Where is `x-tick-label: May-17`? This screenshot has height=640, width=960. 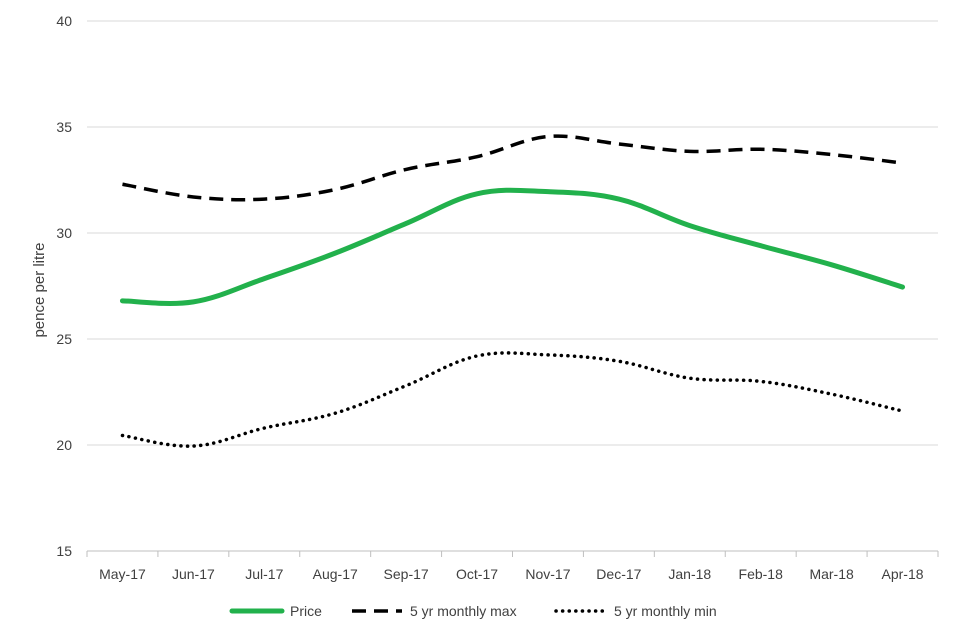 x-tick-label: May-17 is located at coordinates (122, 574).